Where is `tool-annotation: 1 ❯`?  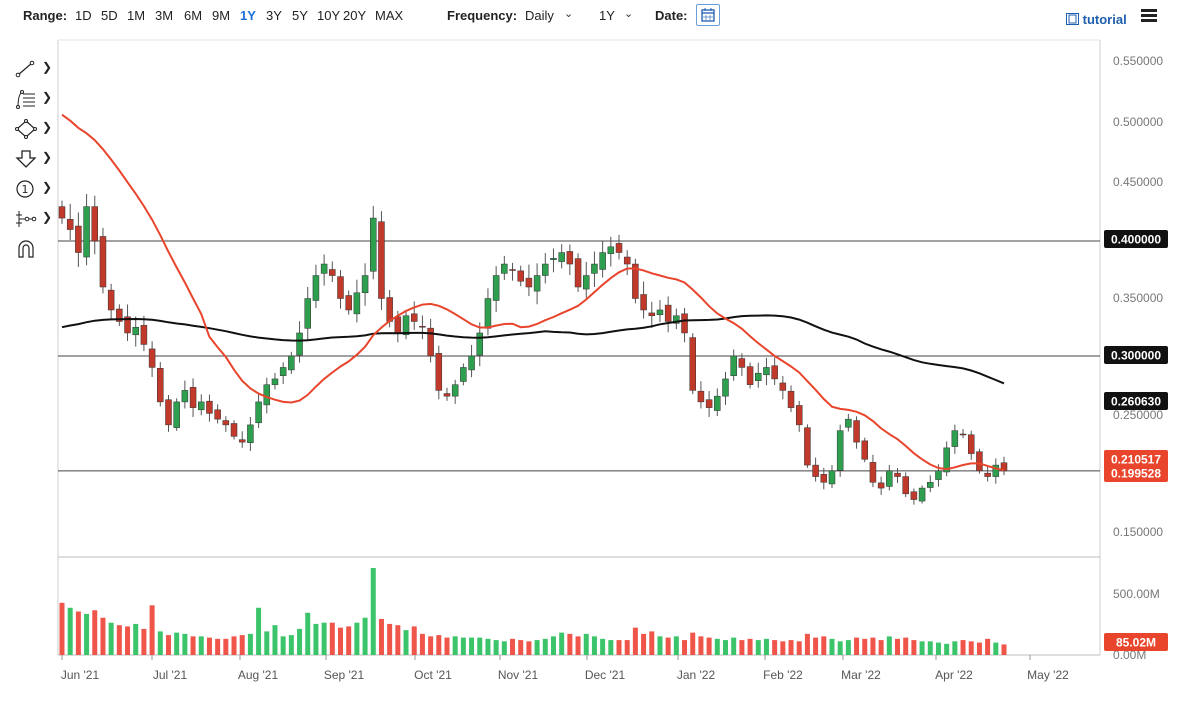 tool-annotation: 1 ❯ is located at coordinates (32, 190).